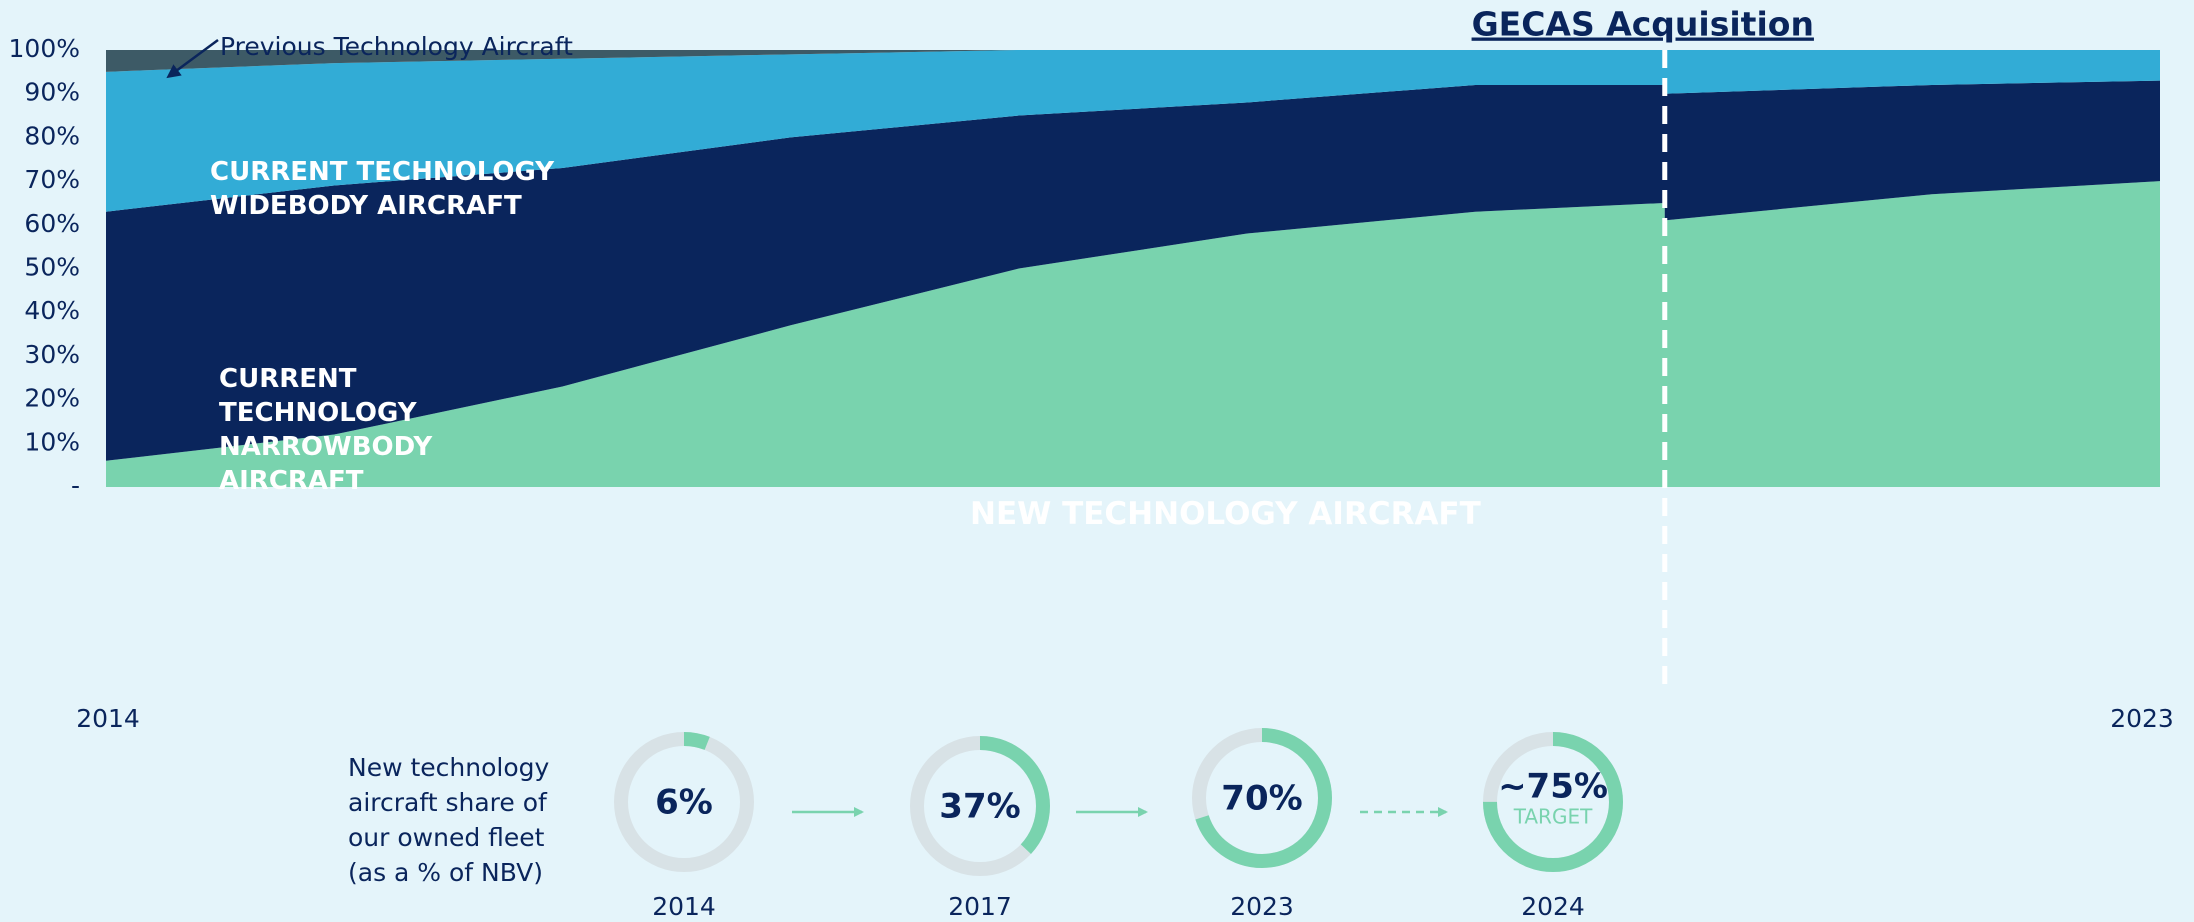  I want to click on pointer-arrow, so click(192, 58).